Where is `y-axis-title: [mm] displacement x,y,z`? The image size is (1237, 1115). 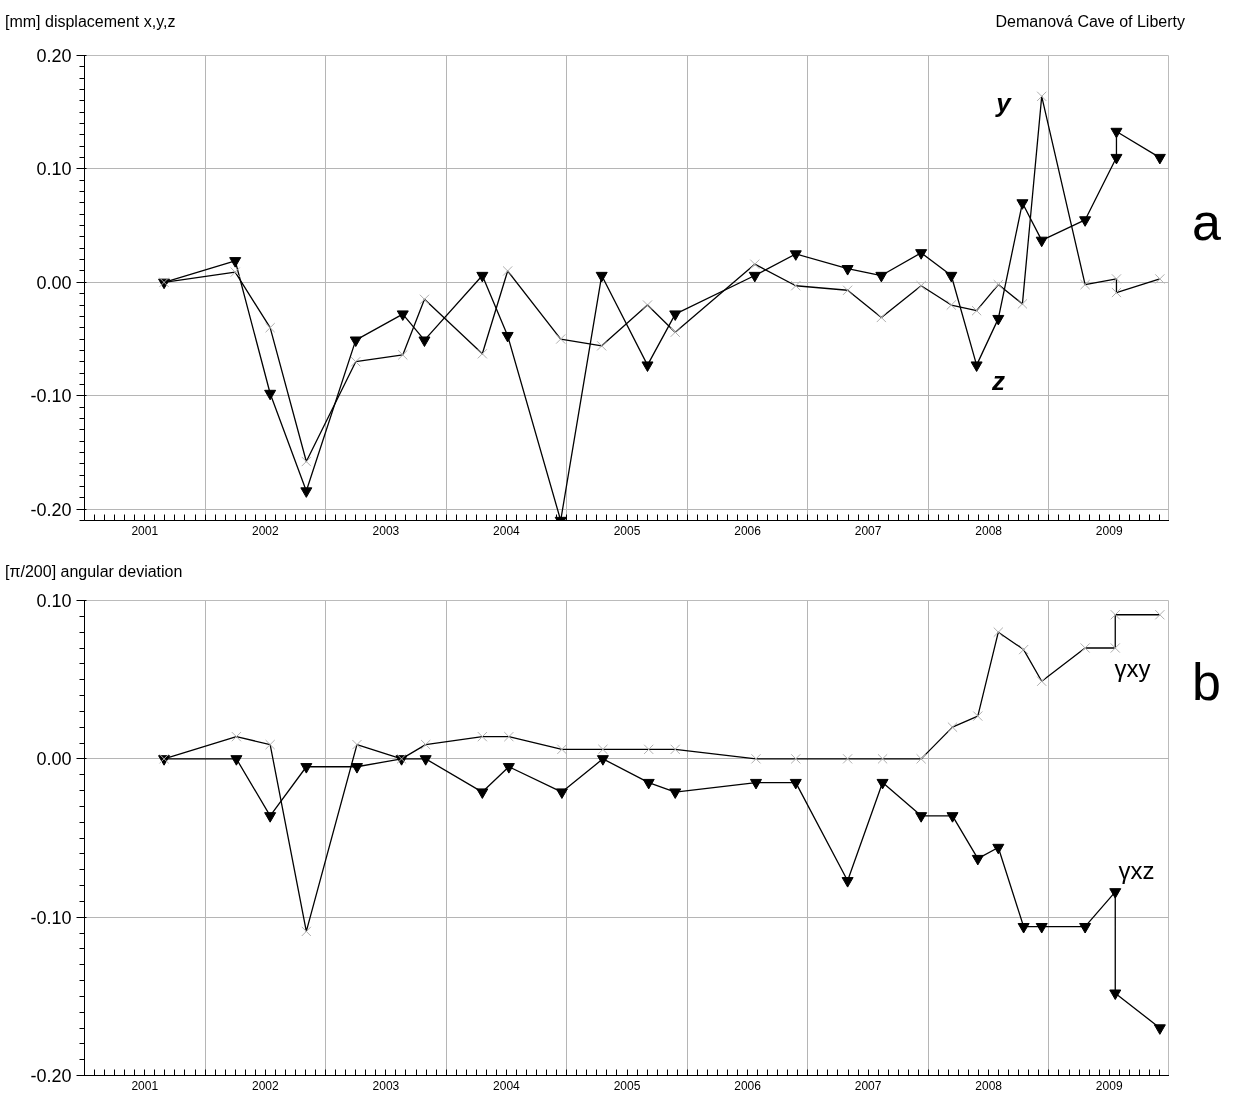 y-axis-title: [mm] displacement x,y,z is located at coordinates (90, 22).